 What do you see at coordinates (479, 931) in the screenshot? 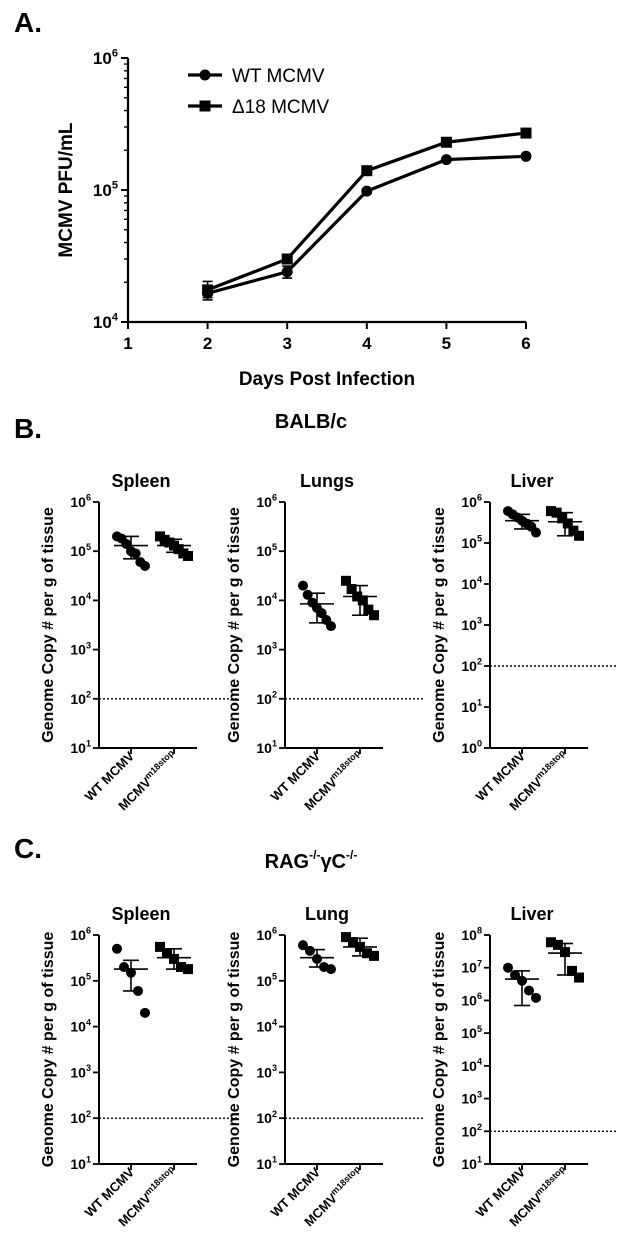
I see `y-tick-label-exp: 8` at bounding box center [479, 931].